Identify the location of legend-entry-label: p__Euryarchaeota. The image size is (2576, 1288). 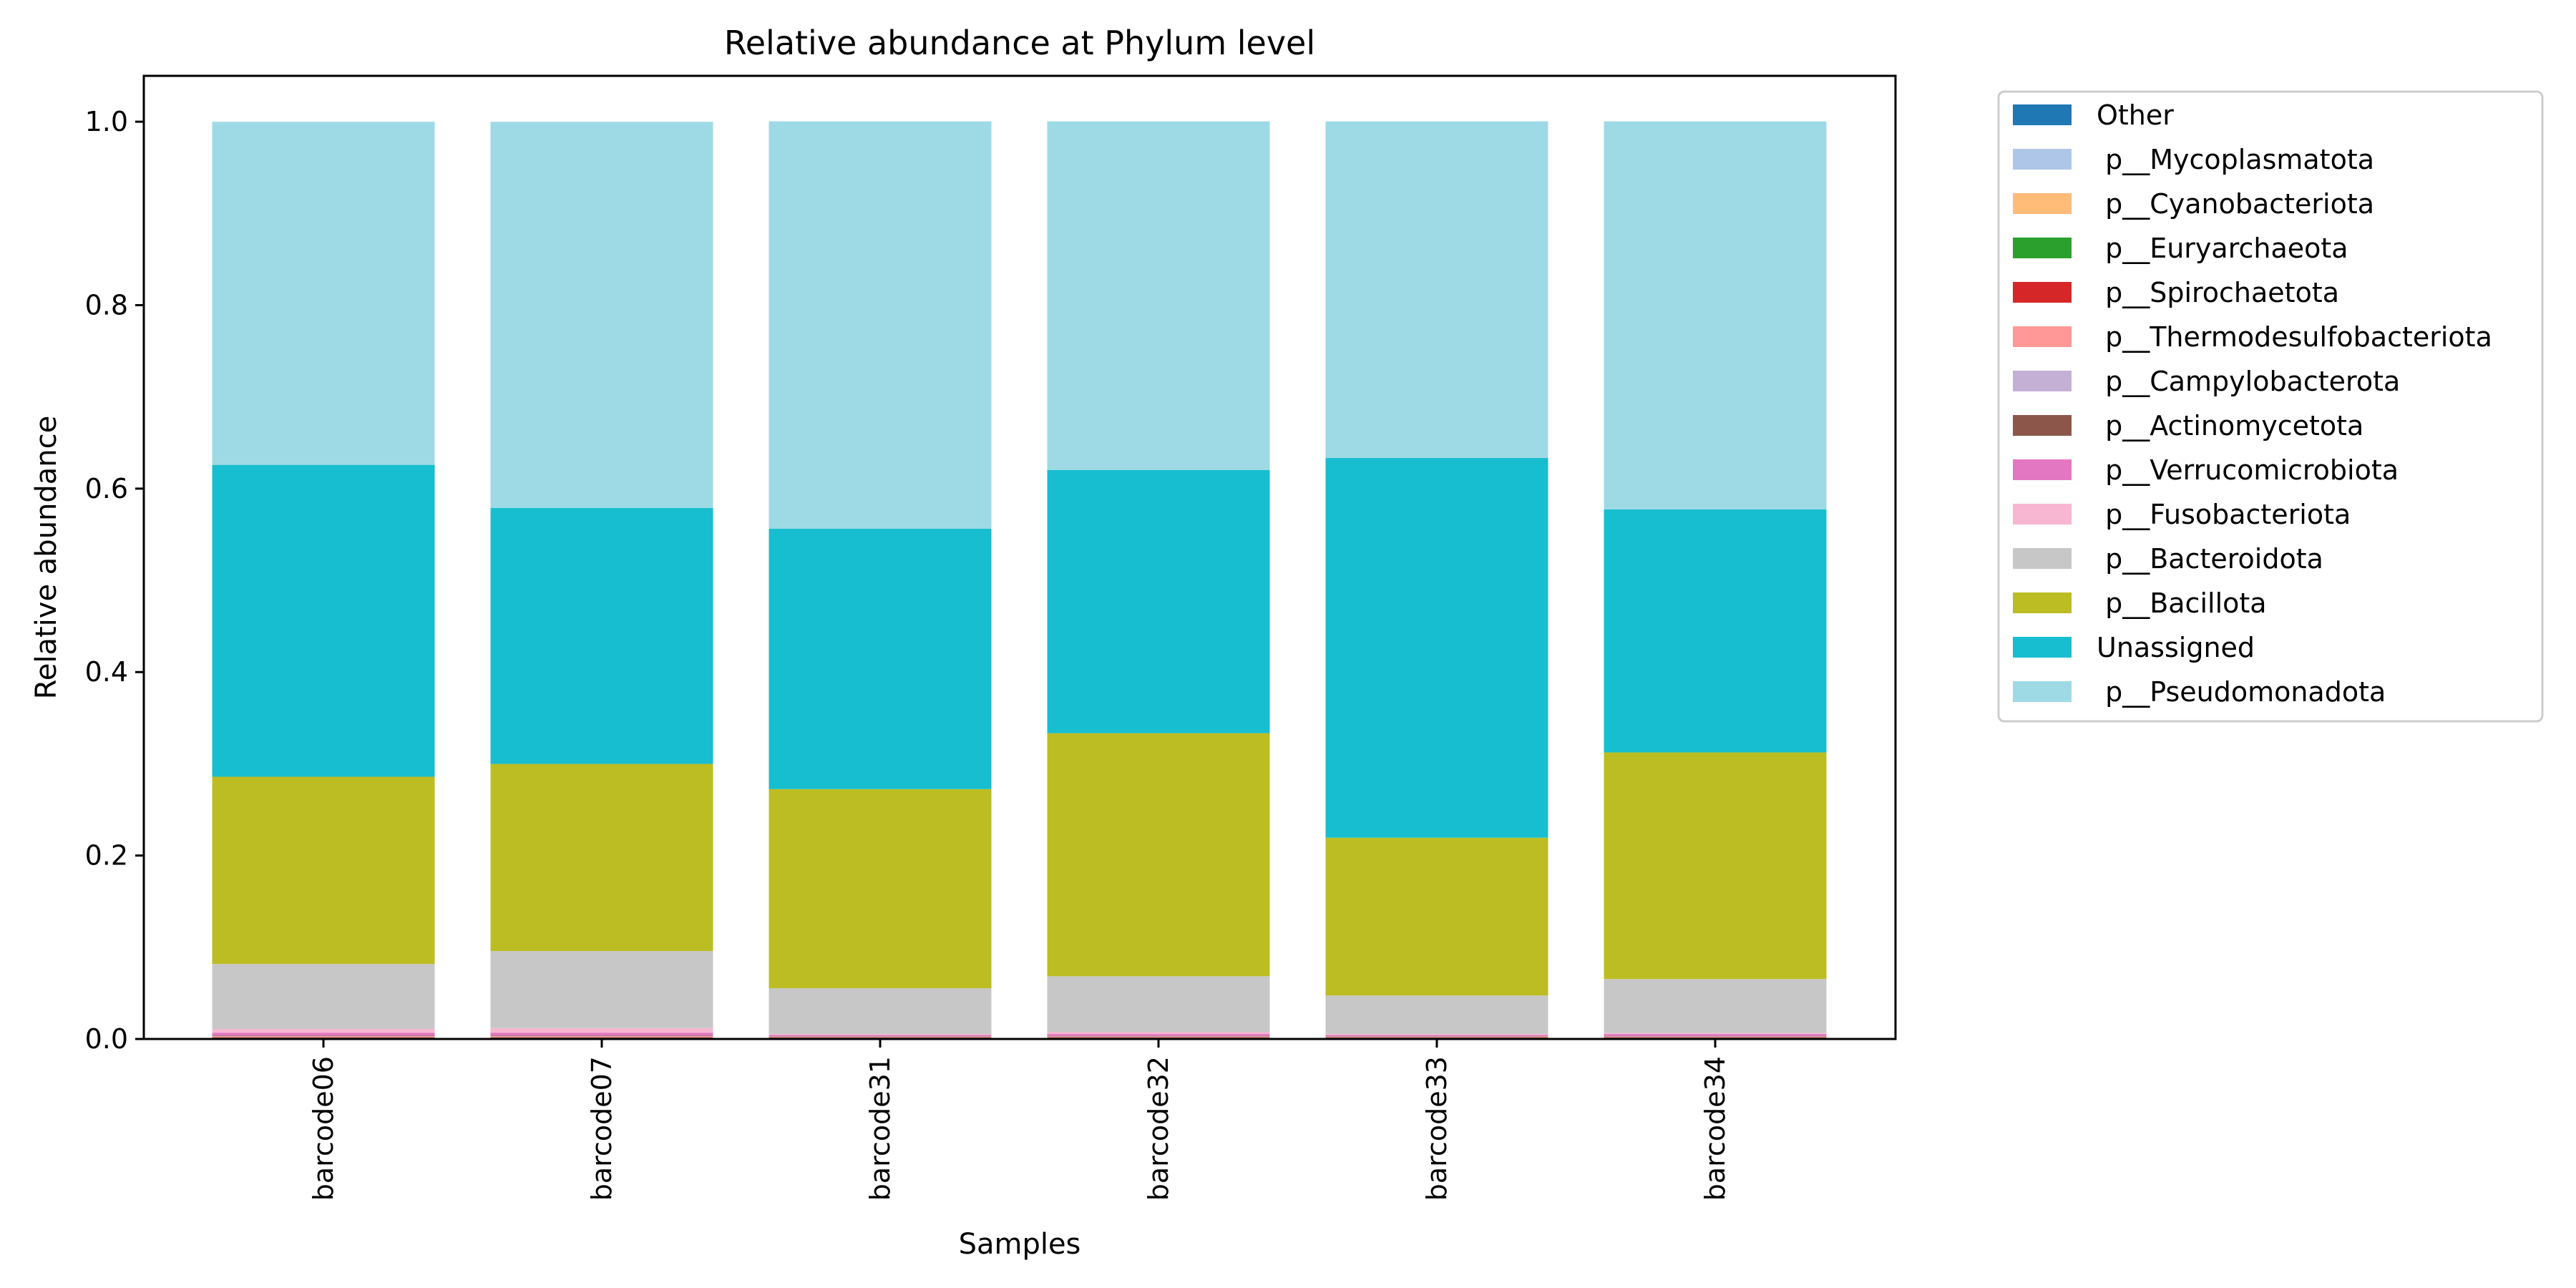
(2222, 248).